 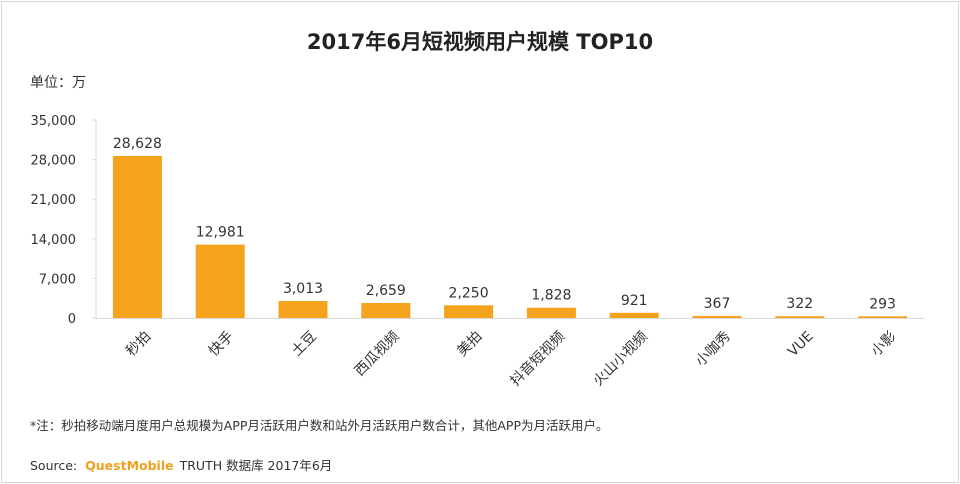 I want to click on y-tick-label: 0, so click(x=72, y=319).